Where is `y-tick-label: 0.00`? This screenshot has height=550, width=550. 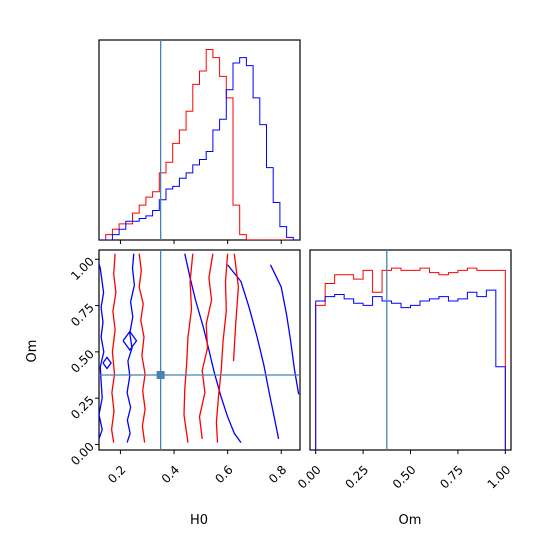
y-tick-label: 0.00 is located at coordinates (82, 453).